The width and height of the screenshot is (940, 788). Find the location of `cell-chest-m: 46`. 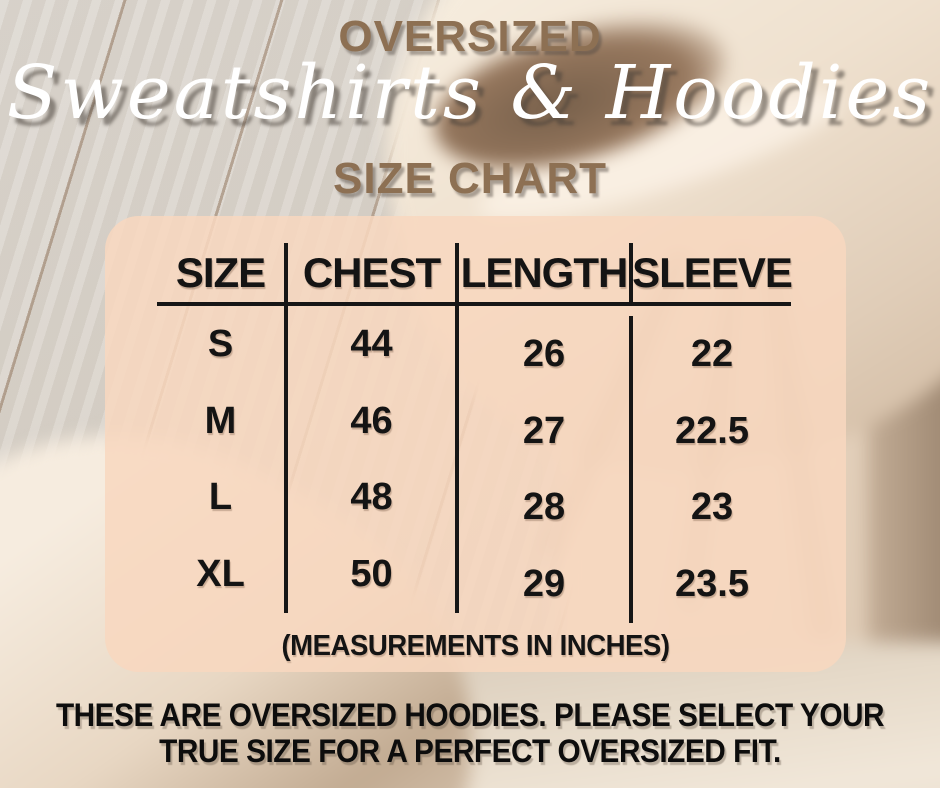

cell-chest-m: 46 is located at coordinates (373, 421).